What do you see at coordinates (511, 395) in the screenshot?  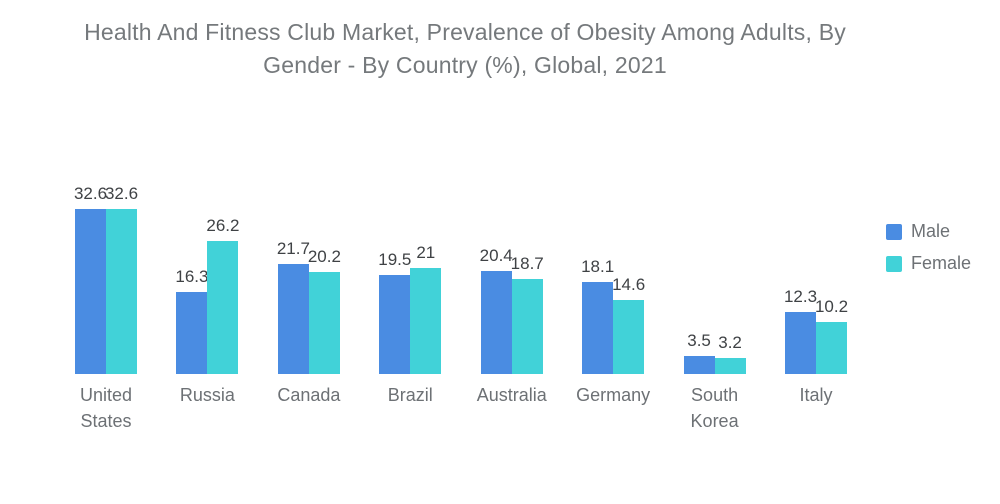 I see `x-label-australia: Australia` at bounding box center [511, 395].